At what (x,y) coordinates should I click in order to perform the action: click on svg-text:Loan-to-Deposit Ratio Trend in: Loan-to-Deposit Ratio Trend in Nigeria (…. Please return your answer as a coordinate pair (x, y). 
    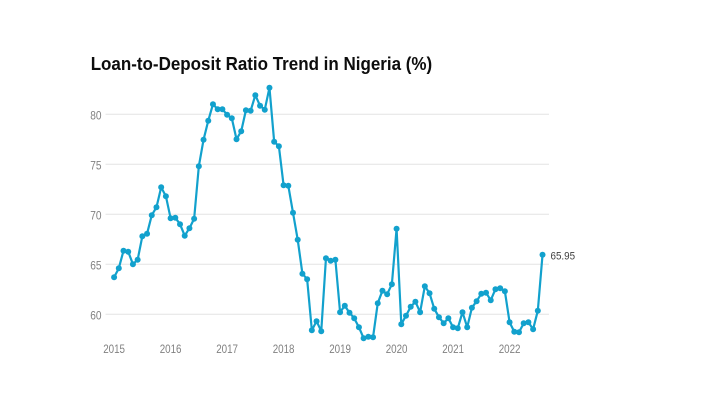
    Looking at the image, I should click on (262, 63).